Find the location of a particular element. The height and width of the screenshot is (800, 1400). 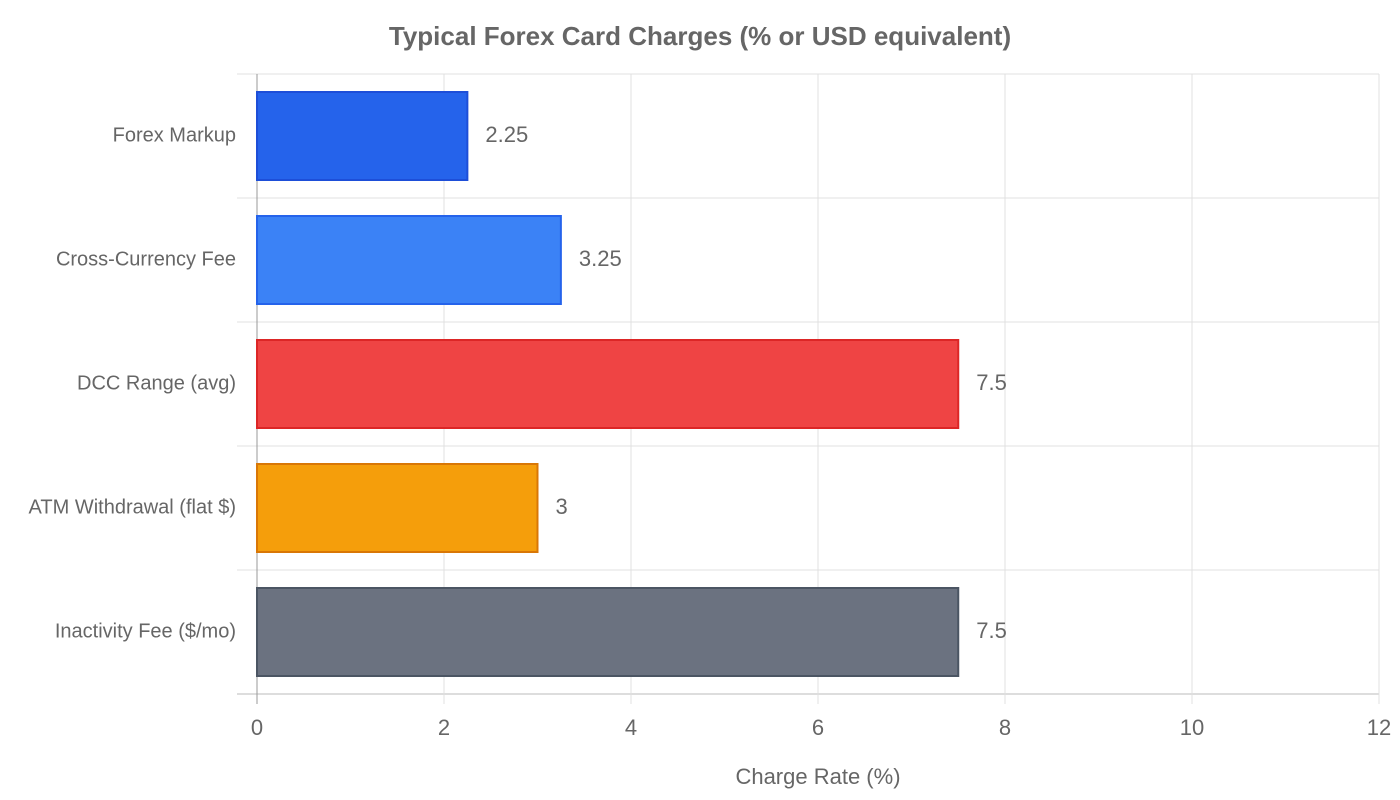

x-tick-label: 0 is located at coordinates (257, 727).